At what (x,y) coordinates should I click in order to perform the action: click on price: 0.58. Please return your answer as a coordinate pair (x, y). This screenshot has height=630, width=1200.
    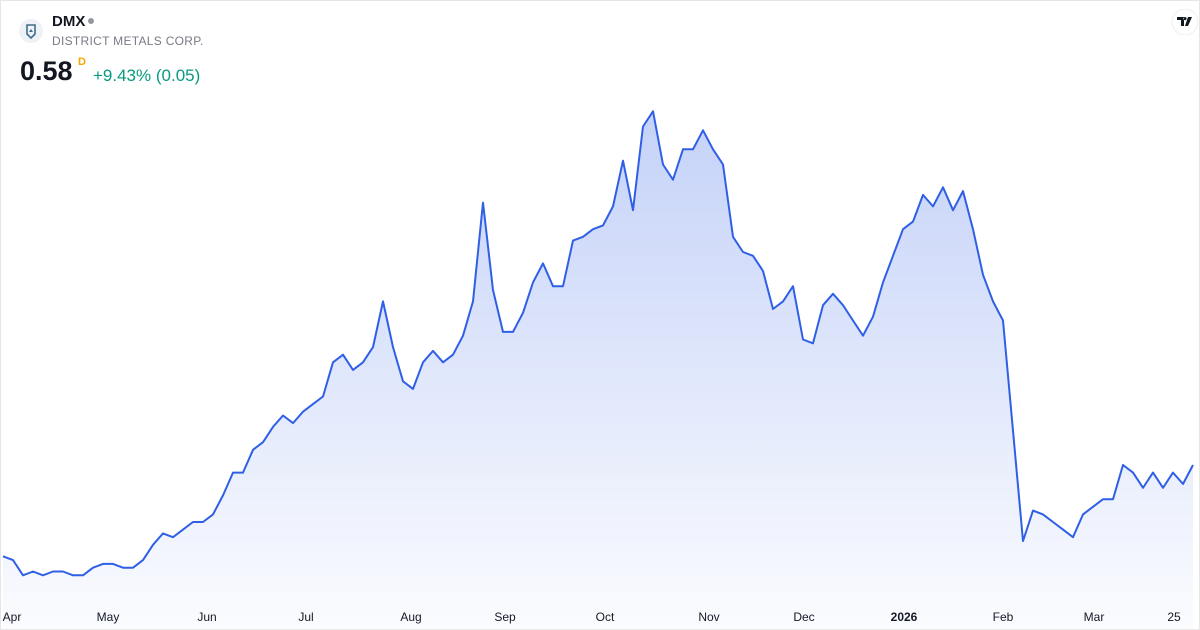
    Looking at the image, I should click on (46, 71).